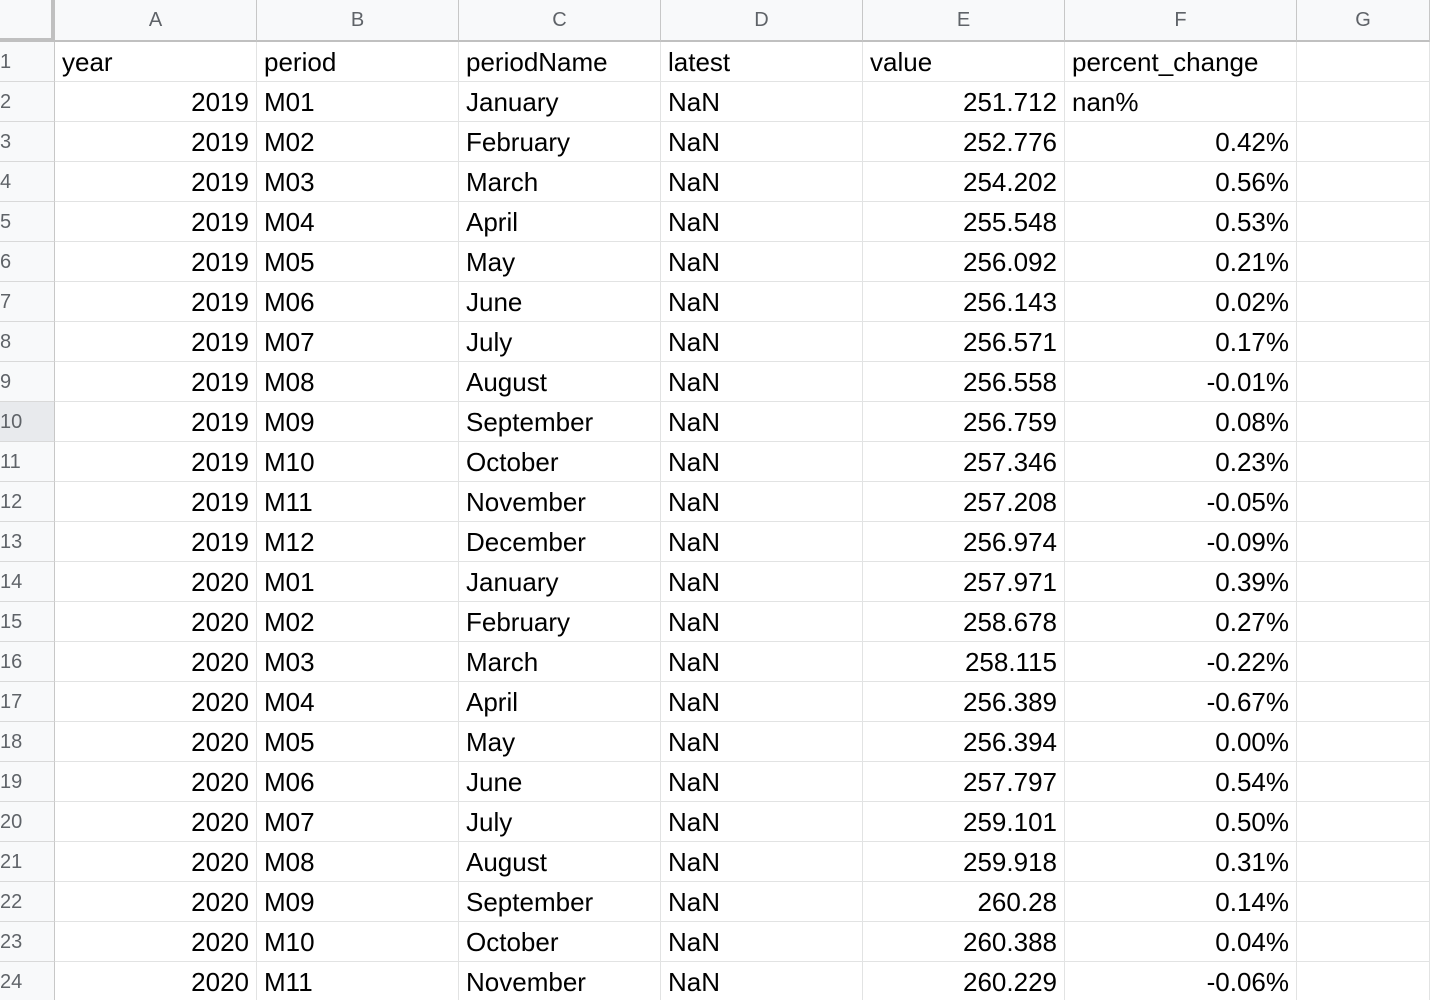 The width and height of the screenshot is (1430, 1000). I want to click on cell-value: 256.092, so click(964, 262).